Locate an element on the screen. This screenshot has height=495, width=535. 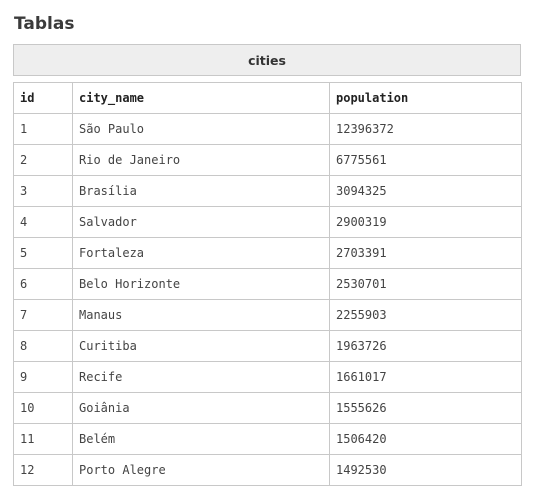
cell-id: 7 is located at coordinates (43, 315).